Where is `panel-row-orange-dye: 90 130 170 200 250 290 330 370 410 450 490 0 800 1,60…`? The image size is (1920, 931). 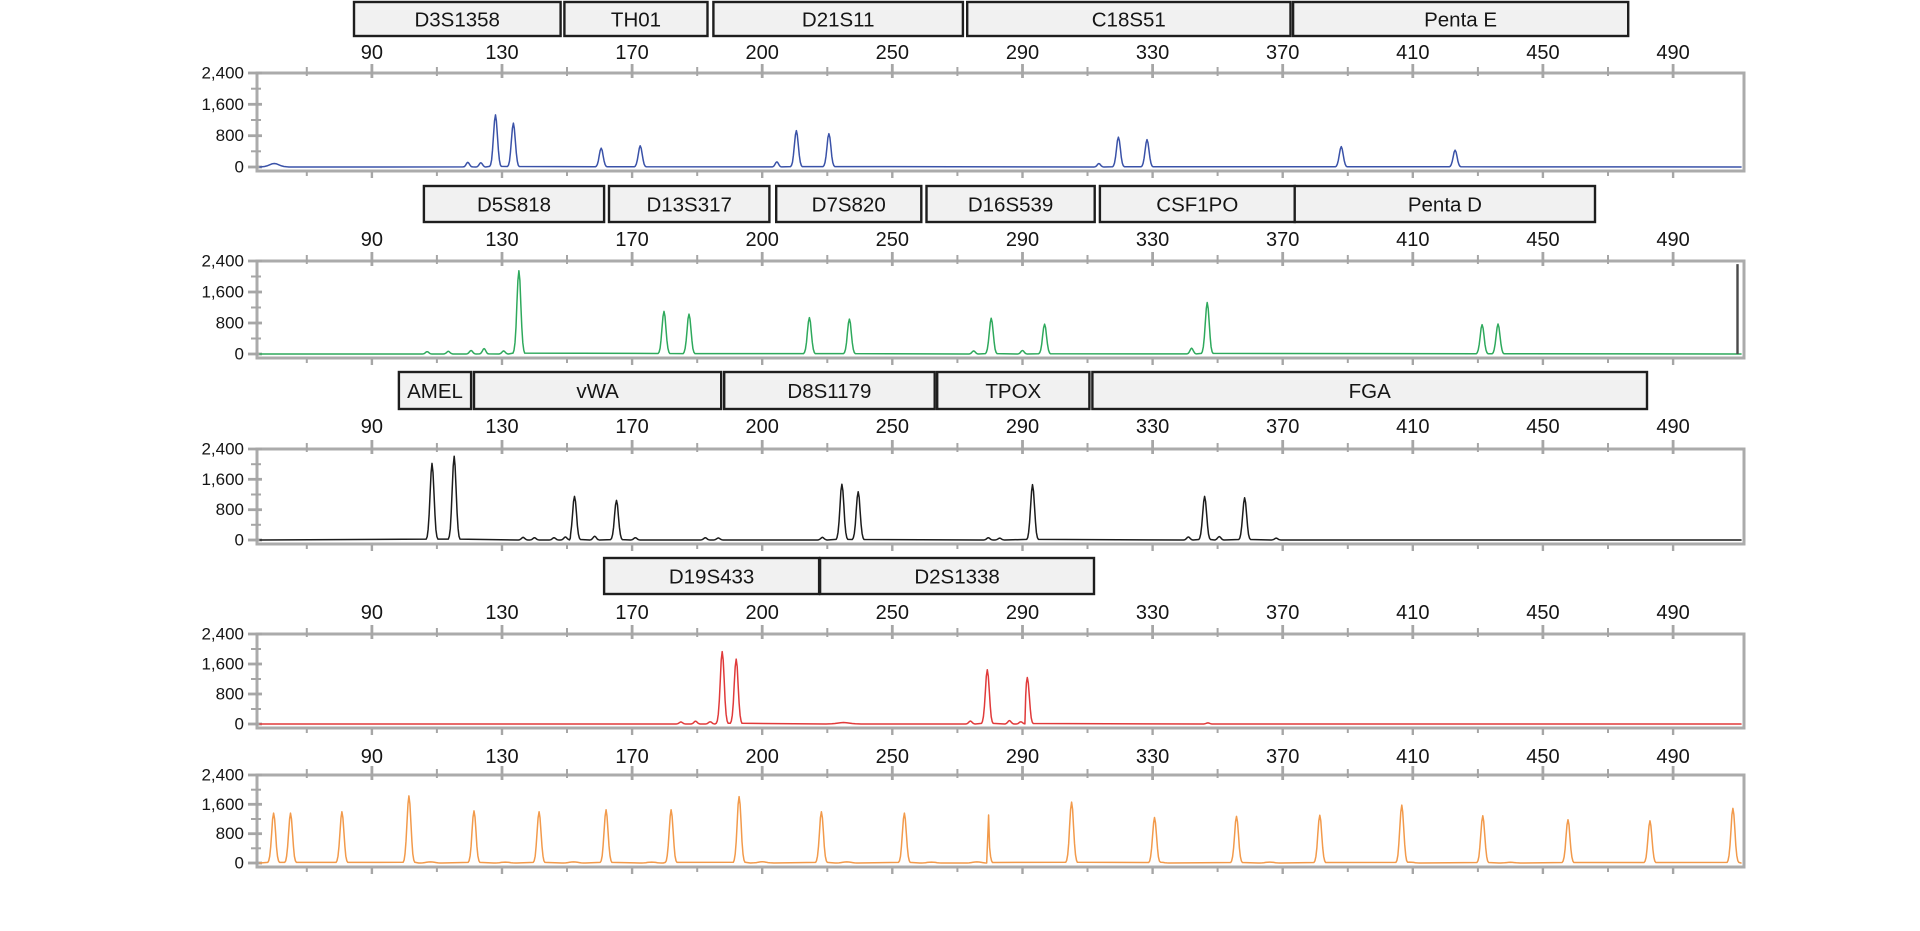 panel-row-orange-dye: 90 130 170 200 250 290 330 370 410 450 490 0 800 1,60… is located at coordinates (973, 810).